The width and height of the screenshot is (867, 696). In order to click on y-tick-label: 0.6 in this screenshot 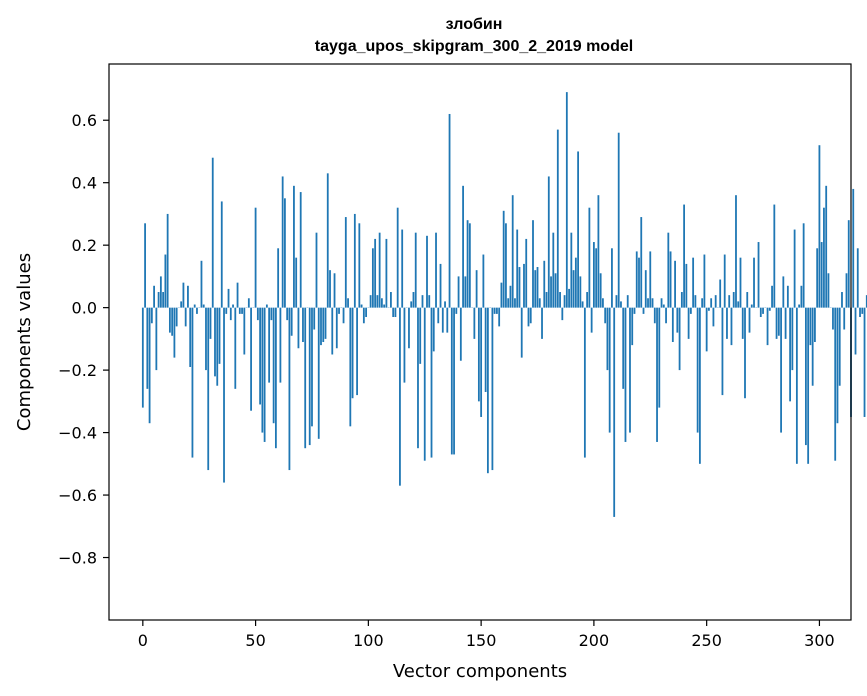, I will do `click(84, 120)`.